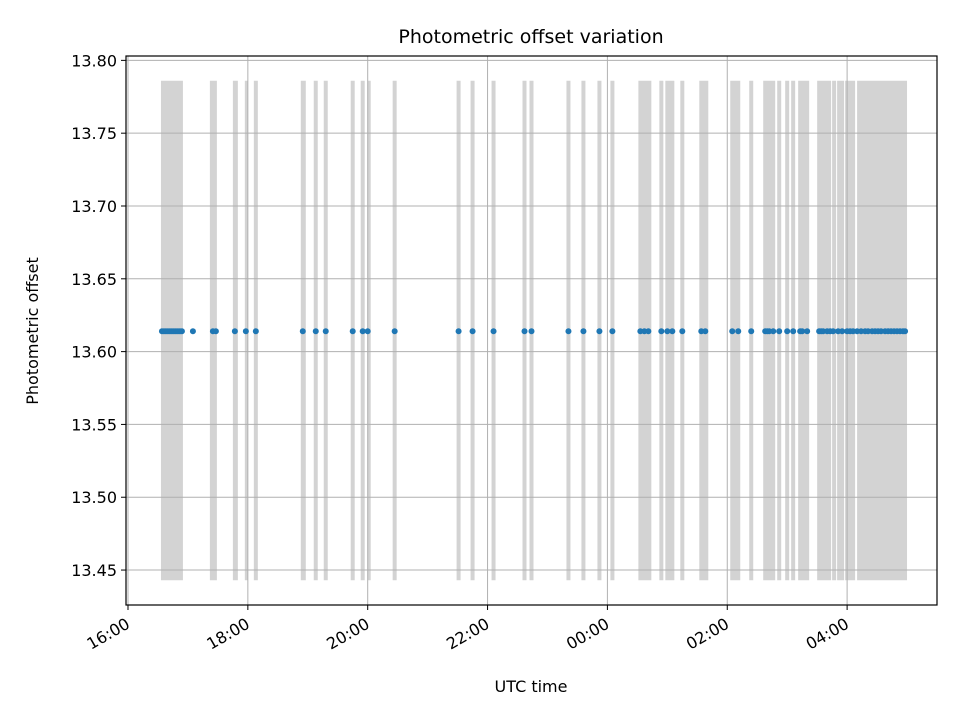 This screenshot has width=960, height=720. I want to click on y-tick-label: 13.60, so click(94, 352).